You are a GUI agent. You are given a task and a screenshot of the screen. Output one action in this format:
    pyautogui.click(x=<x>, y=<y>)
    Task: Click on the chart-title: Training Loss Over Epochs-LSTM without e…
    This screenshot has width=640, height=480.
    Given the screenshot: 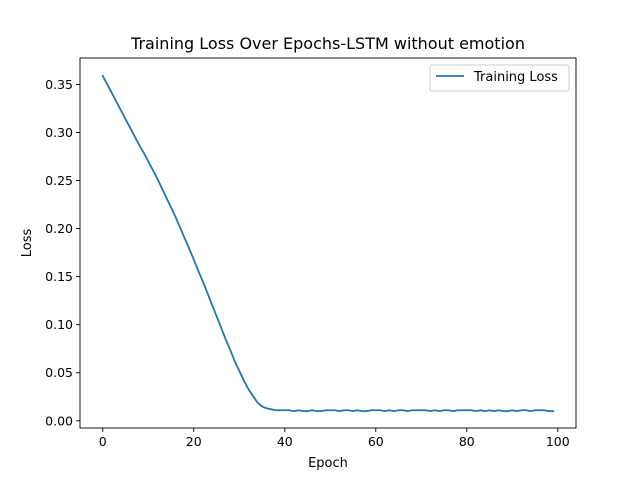 What is the action you would take?
    pyautogui.click(x=327, y=43)
    